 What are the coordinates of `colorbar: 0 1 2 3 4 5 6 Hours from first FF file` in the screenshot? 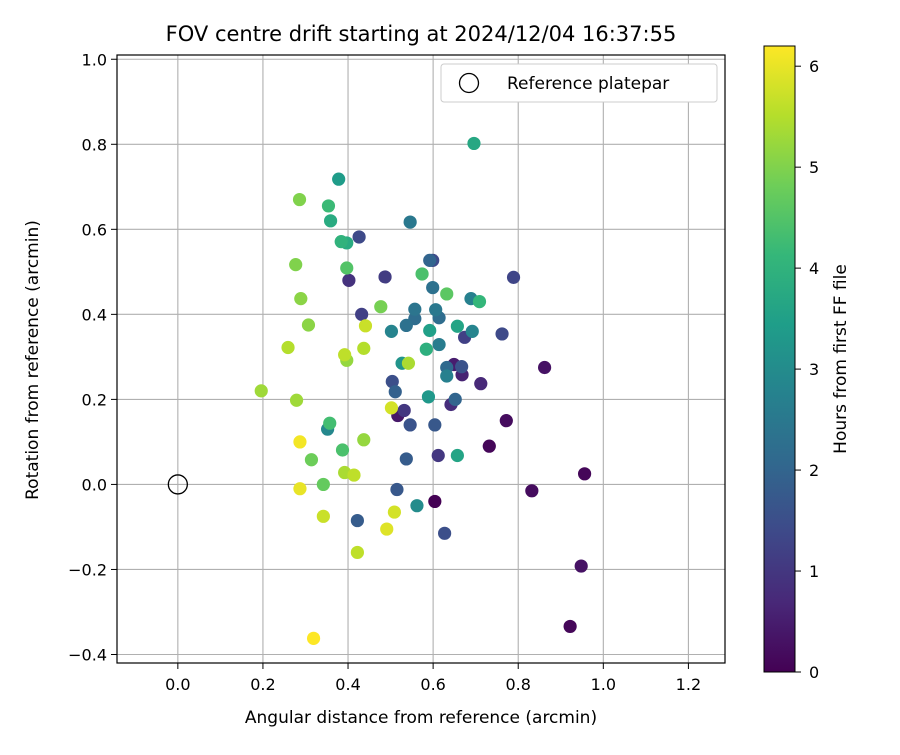 It's located at (807, 363).